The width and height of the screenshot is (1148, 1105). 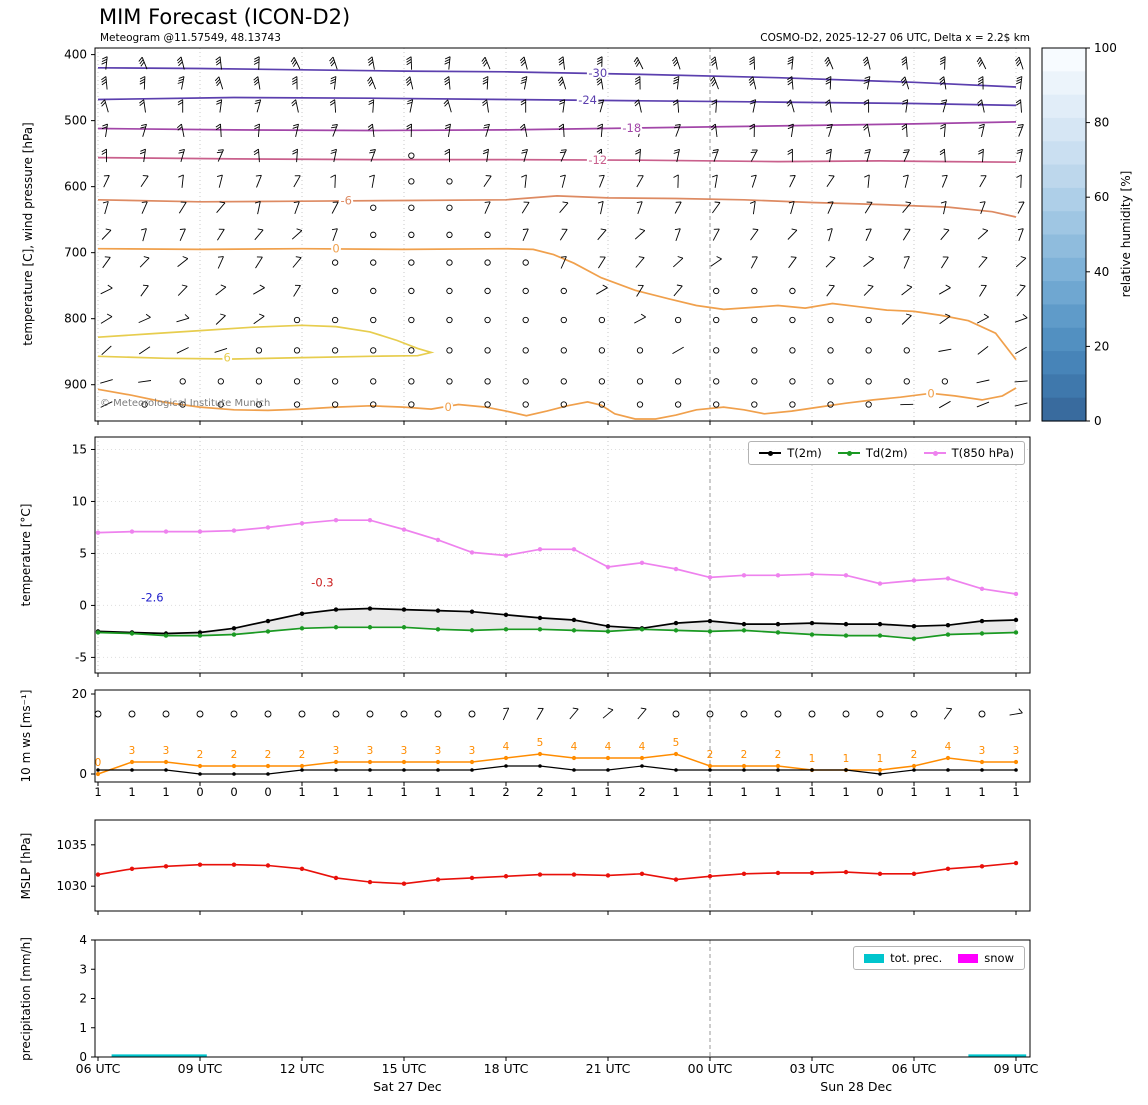 What do you see at coordinates (75, 253) in the screenshot?
I see `svg-text: 700` at bounding box center [75, 253].